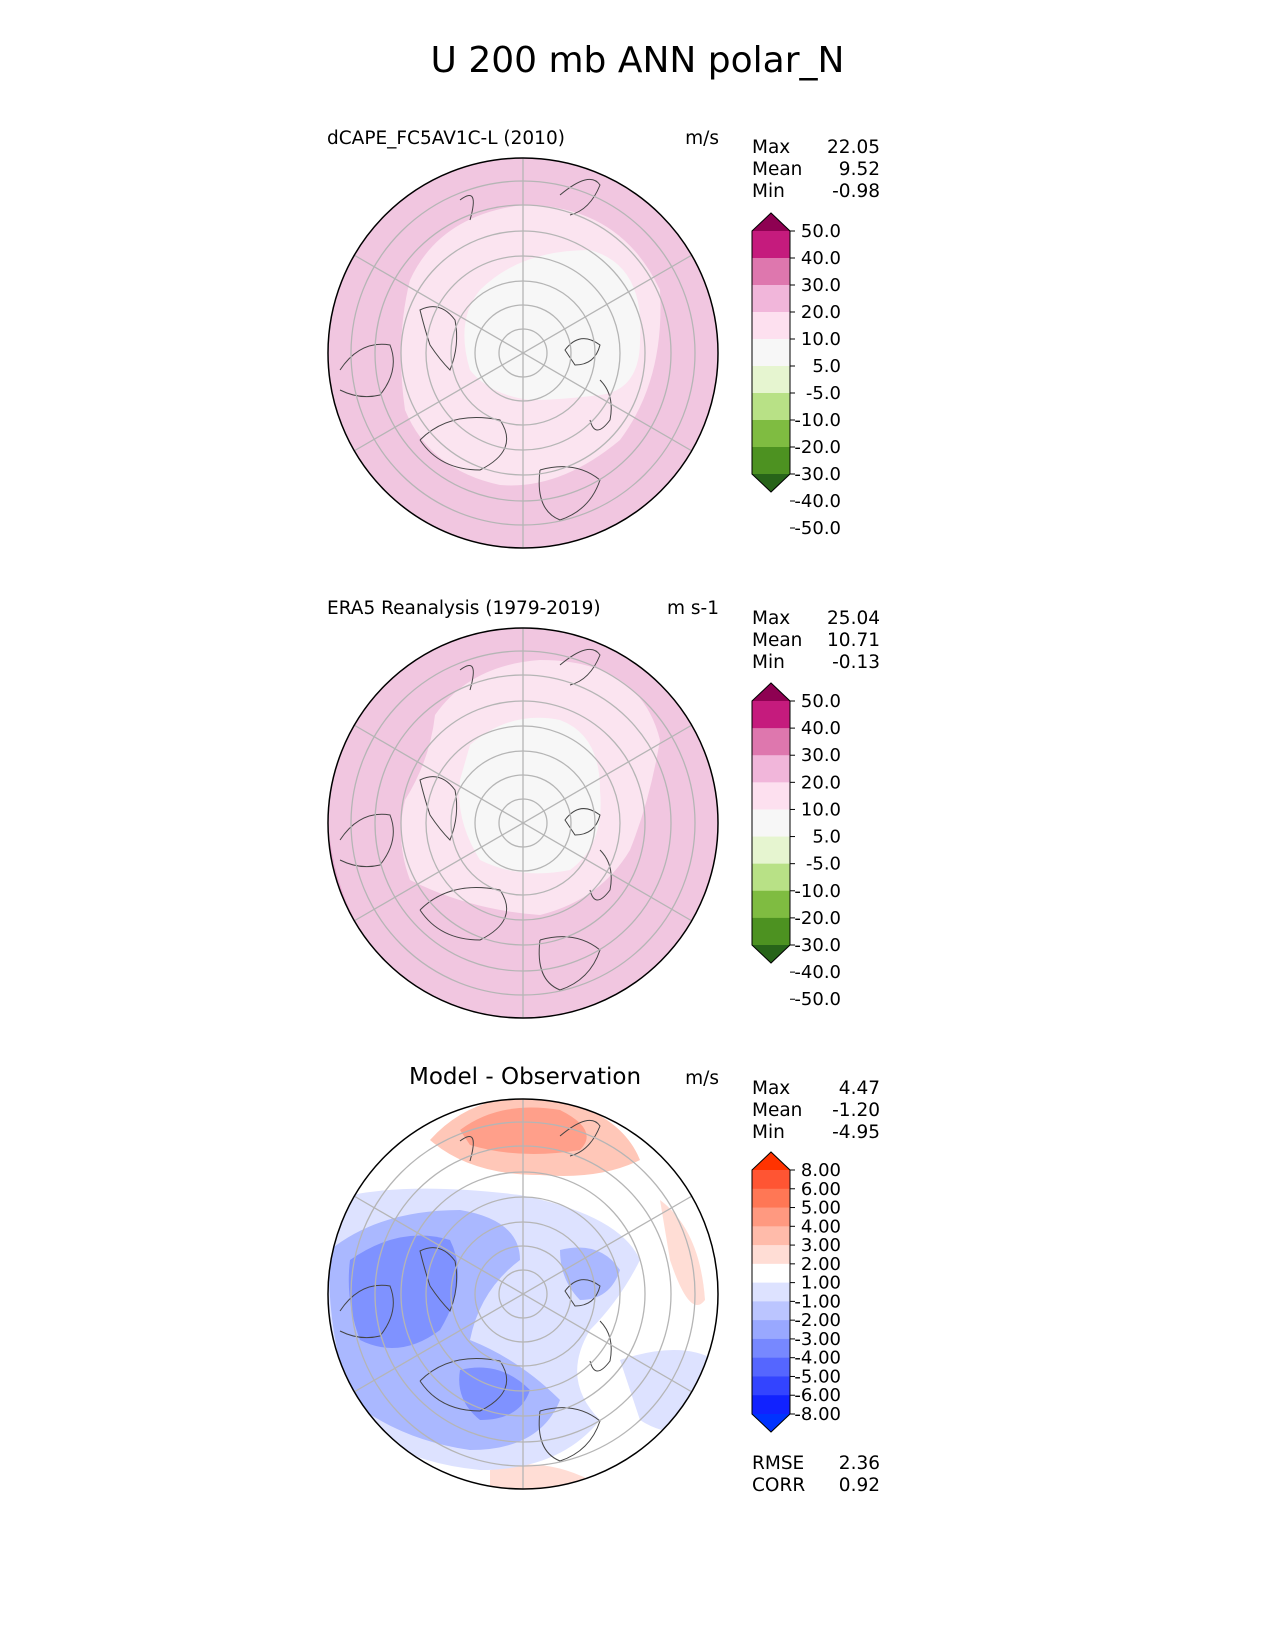 The width and height of the screenshot is (1275, 1650). I want to click on colorbar-tick-label: 2.00, so click(821, 1264).